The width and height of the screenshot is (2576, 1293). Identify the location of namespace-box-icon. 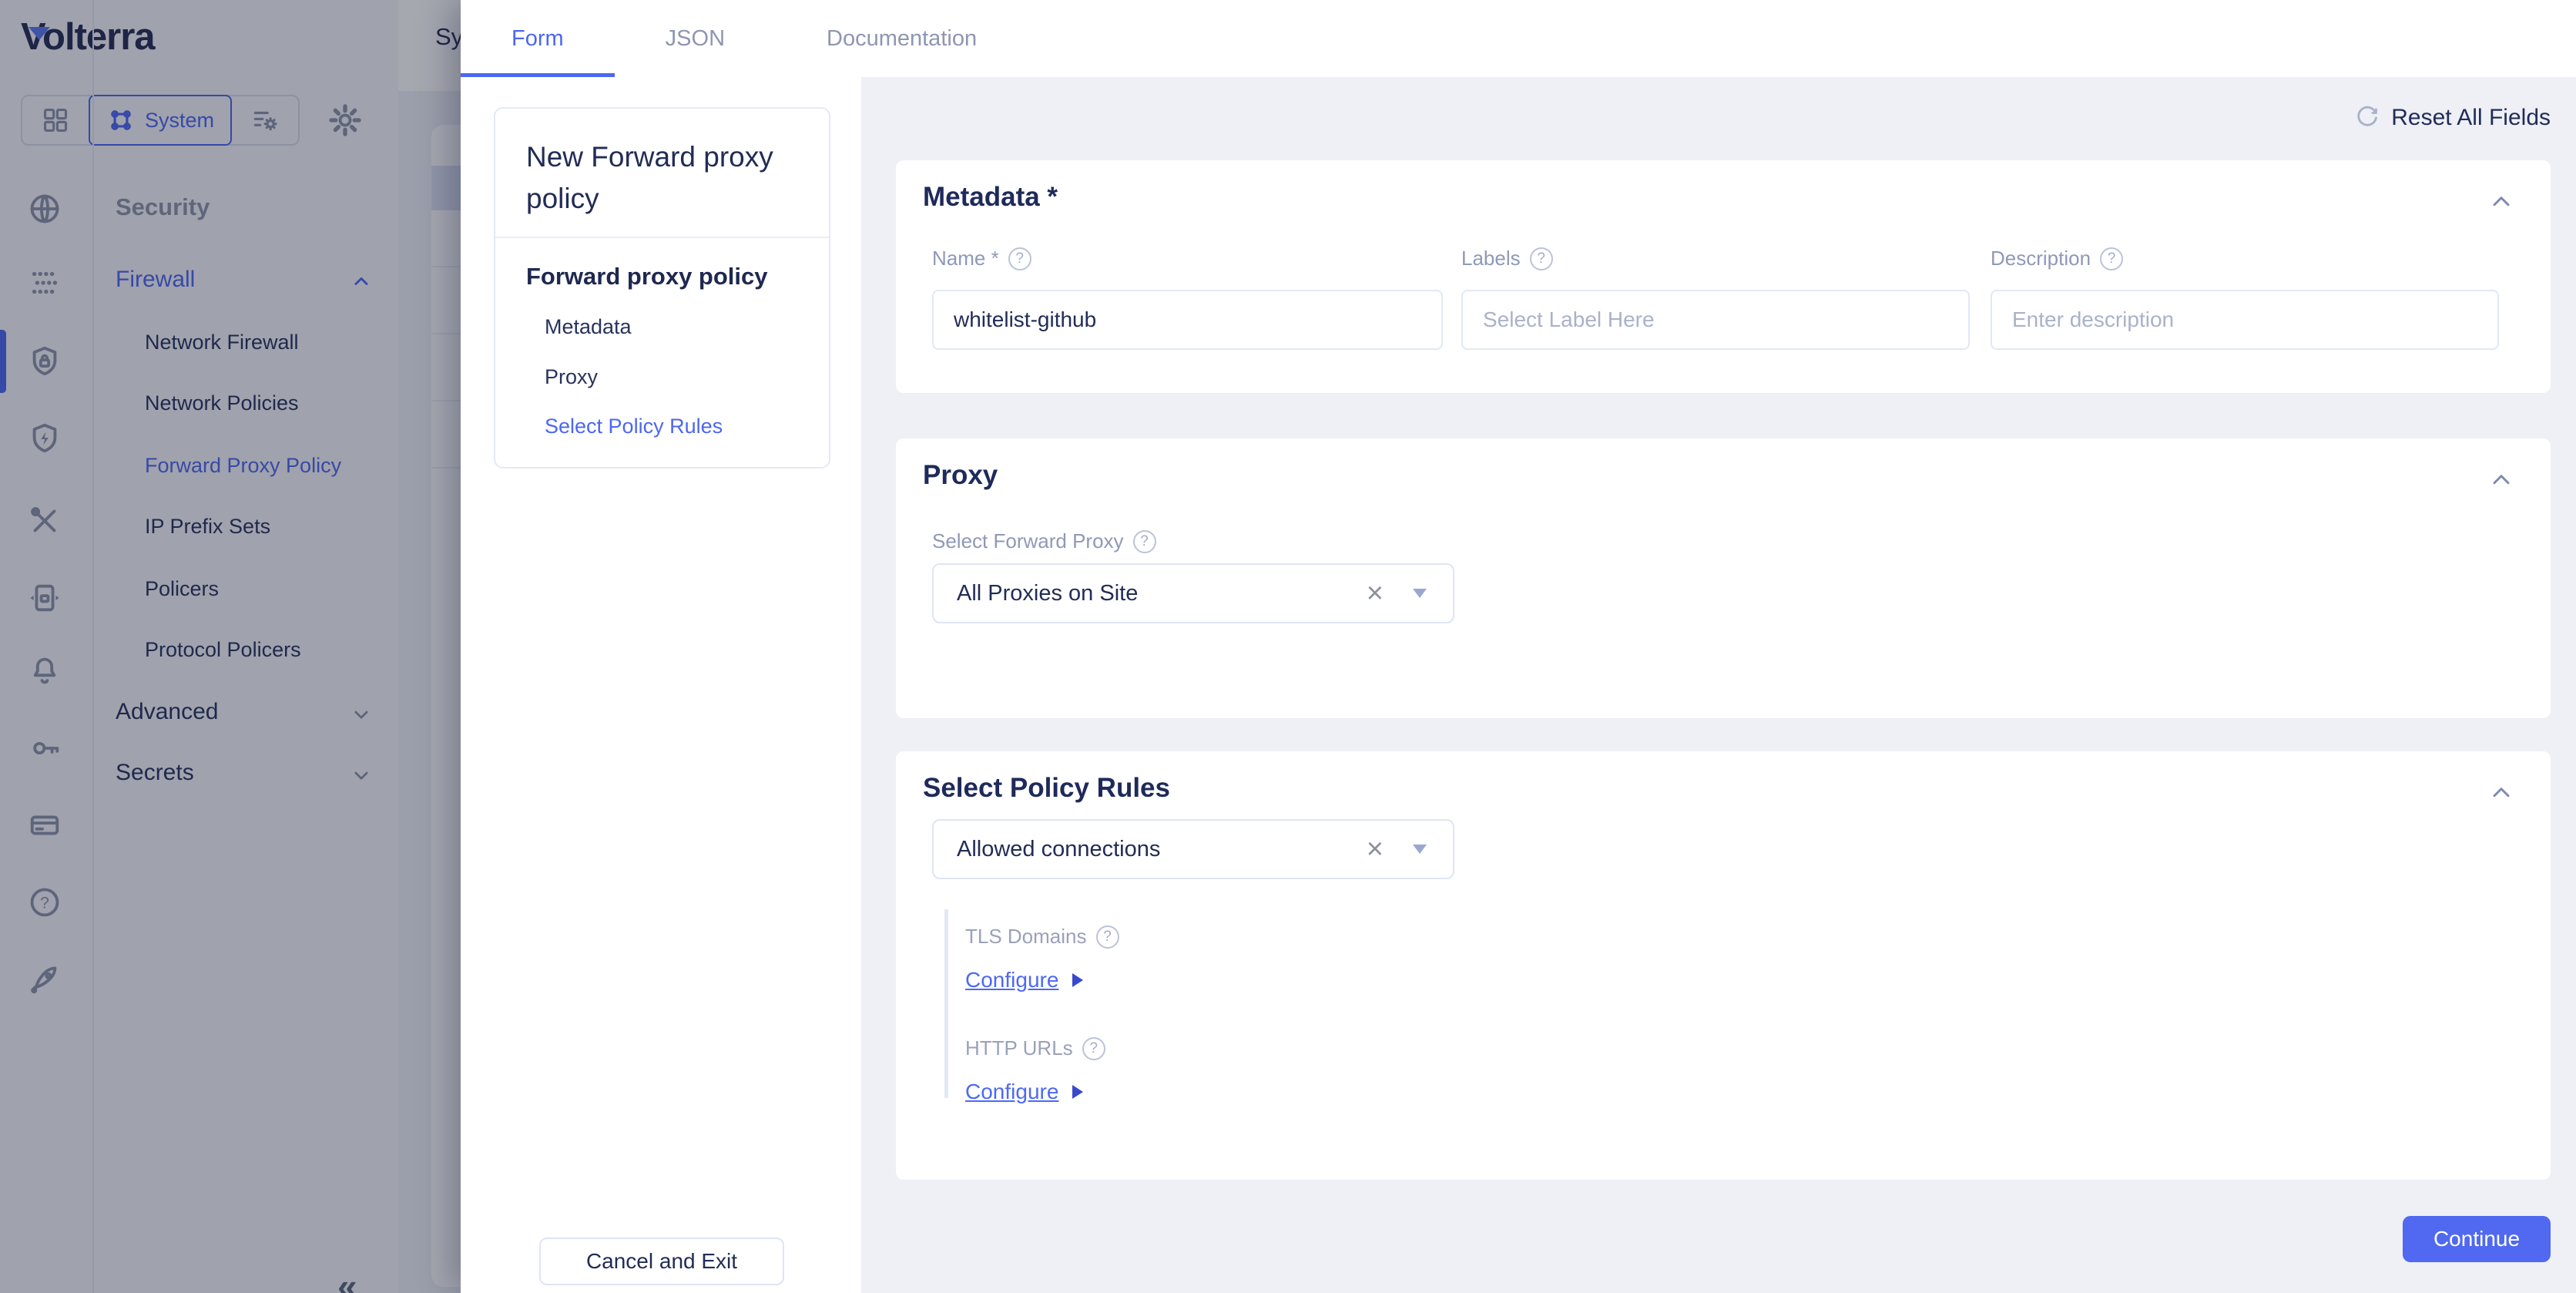
(121, 120).